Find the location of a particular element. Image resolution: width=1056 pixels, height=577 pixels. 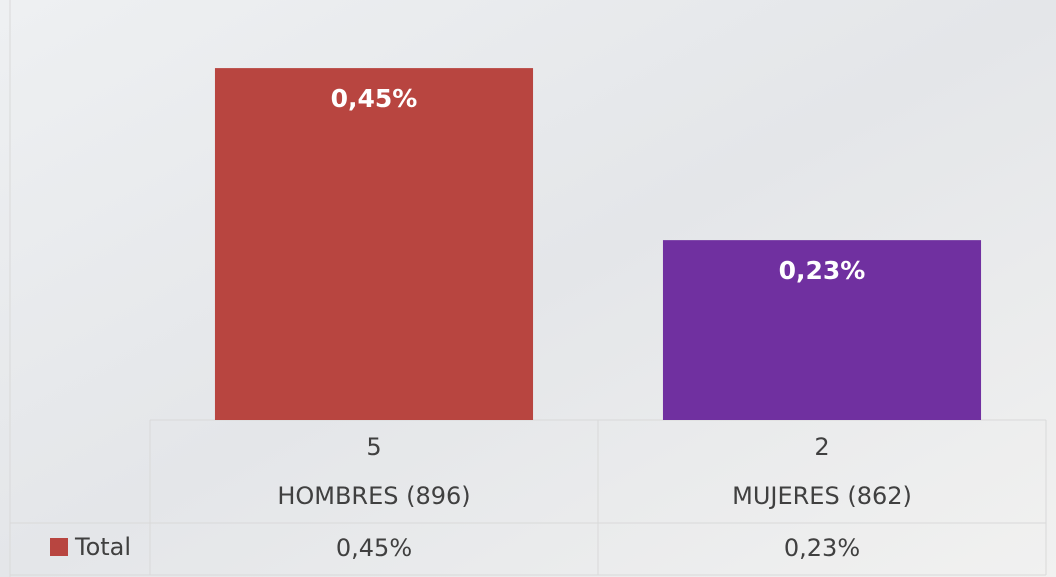

legend-label: Total is located at coordinates (102, 547).